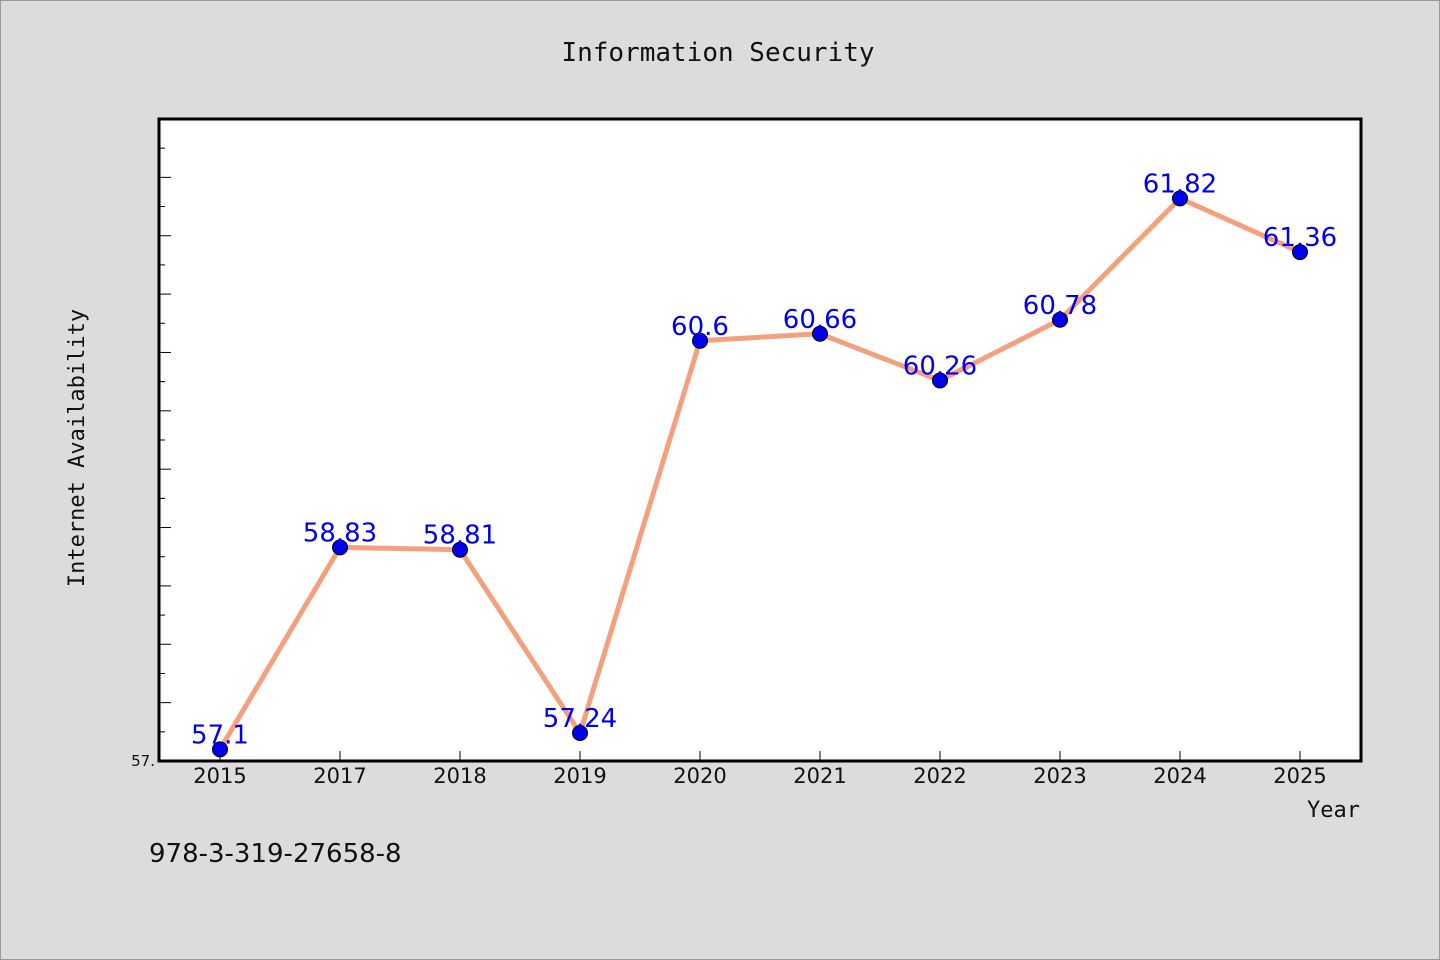 The image size is (1440, 960). Describe the element at coordinates (460, 536) in the screenshot. I see `data-label: 58.81` at that location.